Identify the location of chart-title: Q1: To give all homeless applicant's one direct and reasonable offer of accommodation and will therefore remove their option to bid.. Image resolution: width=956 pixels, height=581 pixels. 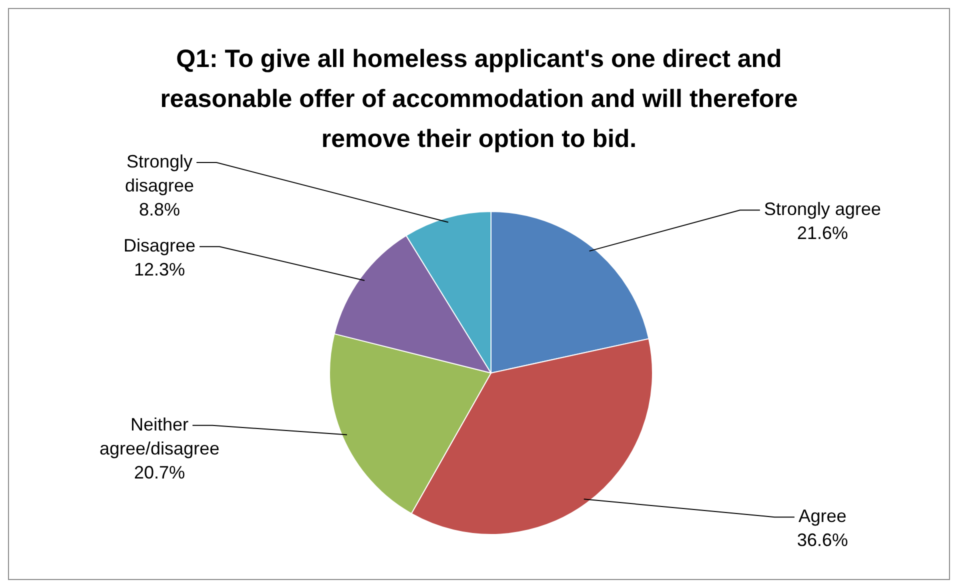
(479, 99).